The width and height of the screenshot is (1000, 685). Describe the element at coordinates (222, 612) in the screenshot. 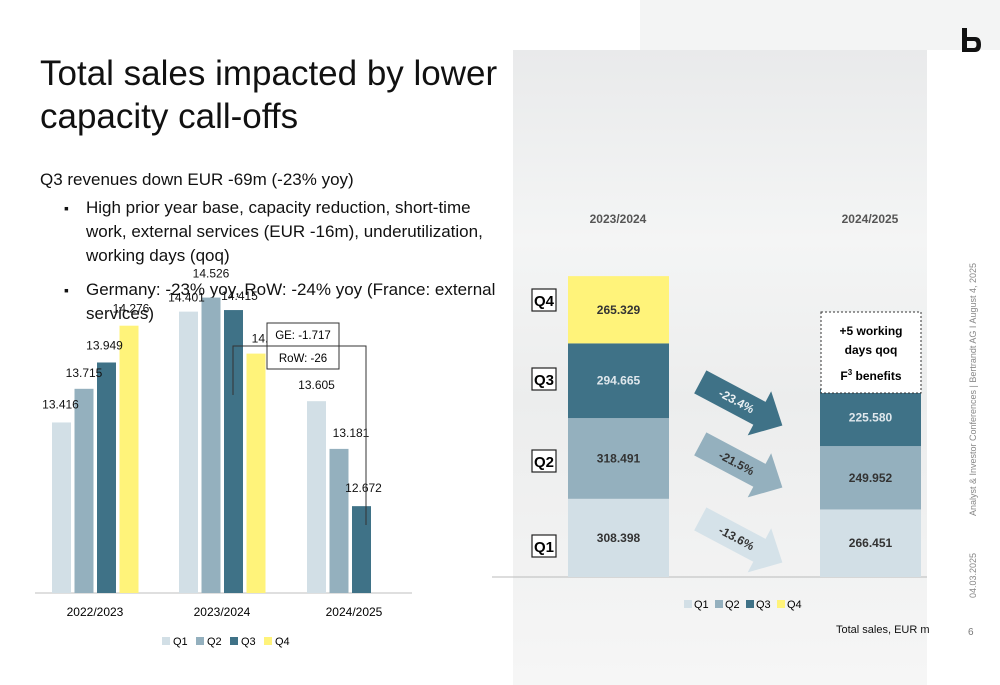

I see `category-label: 2023/2024` at that location.